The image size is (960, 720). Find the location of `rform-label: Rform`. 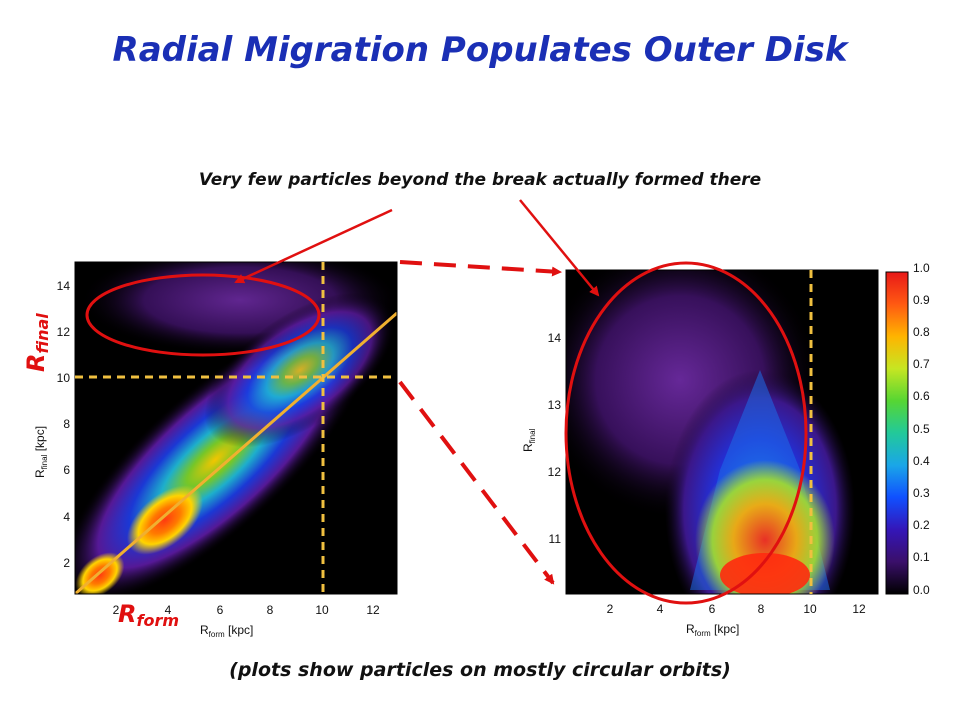

rform-label: Rform is located at coordinates (148, 615).